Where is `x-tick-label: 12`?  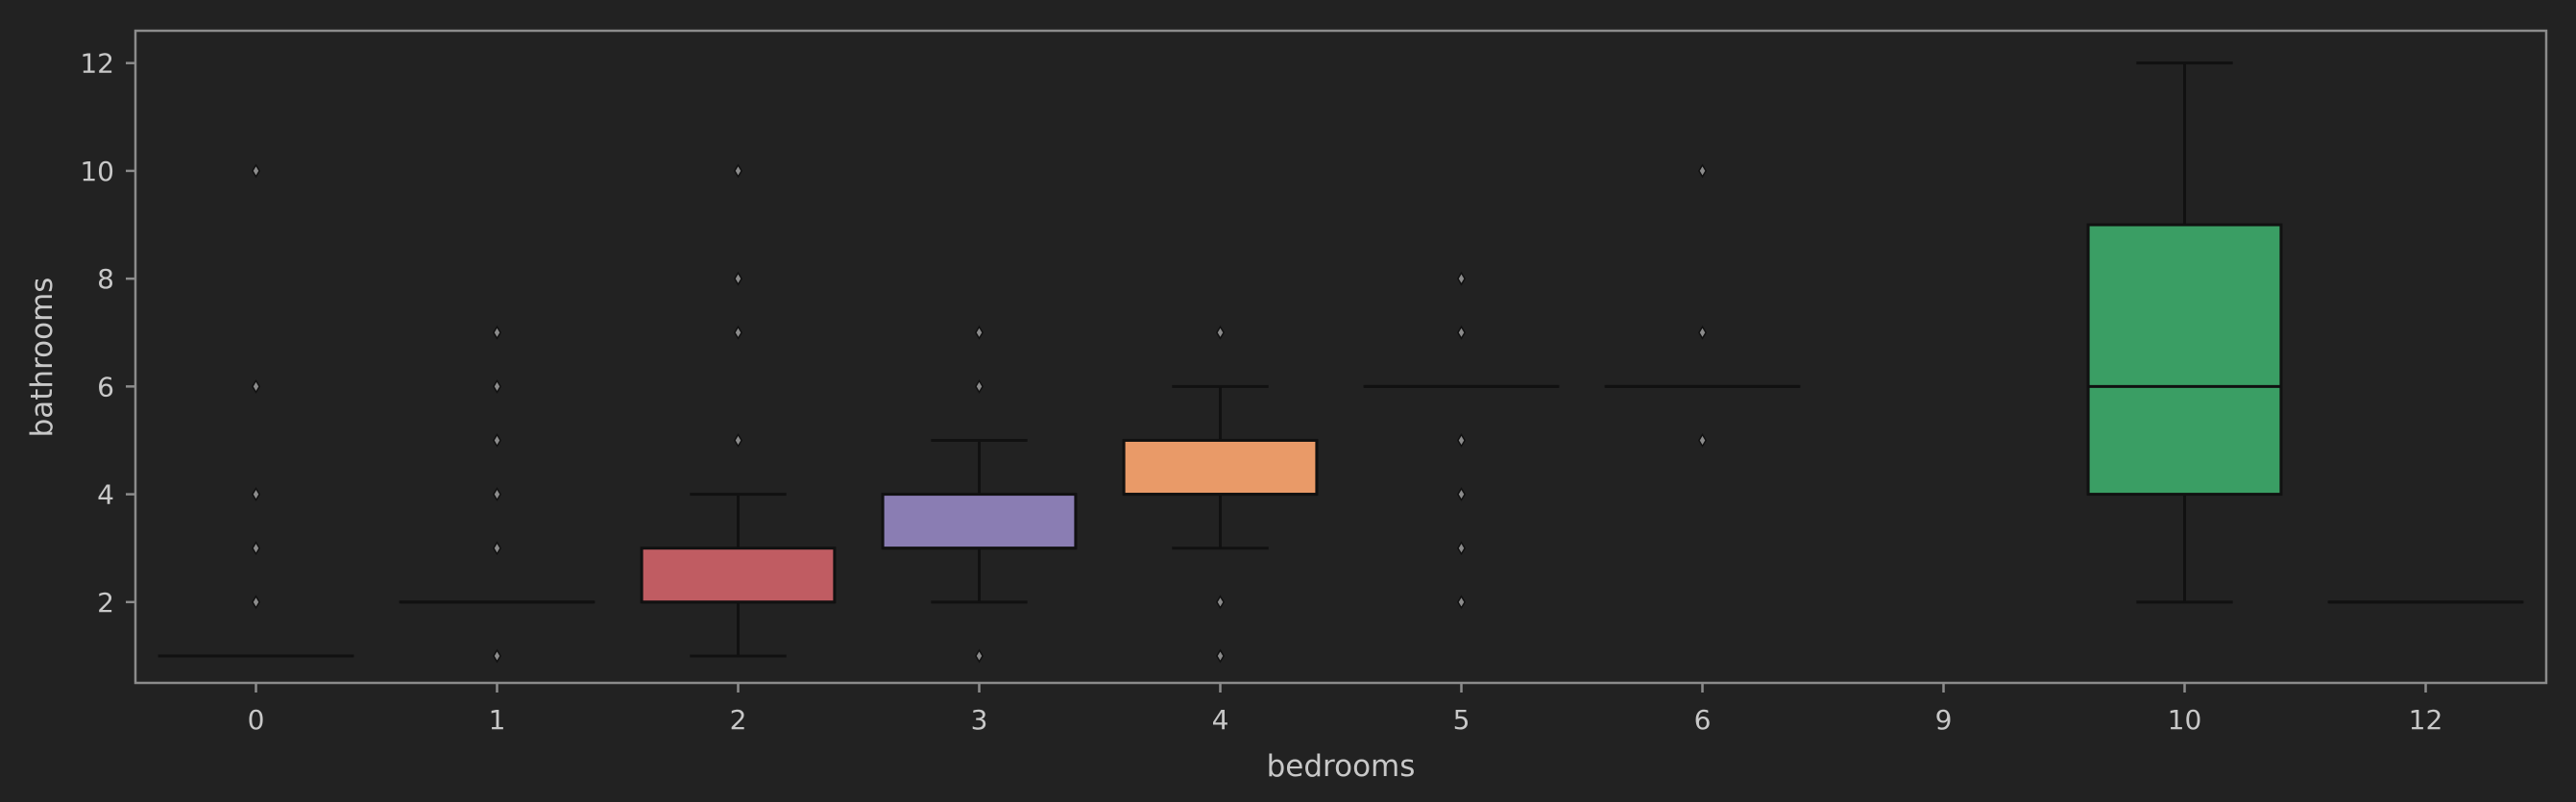 x-tick-label: 12 is located at coordinates (2426, 720).